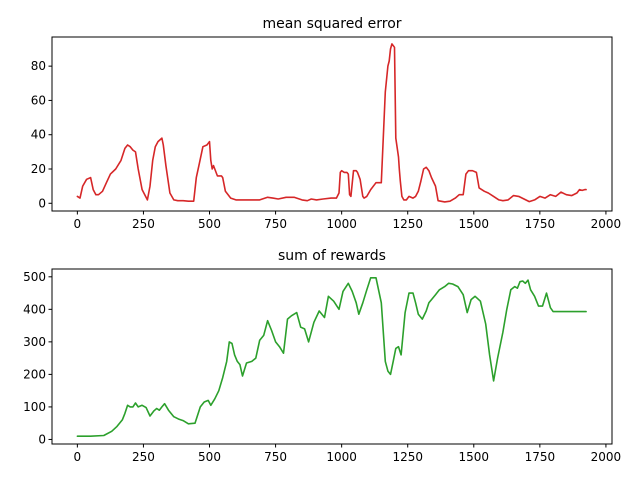 Image resolution: width=640 pixels, height=480 pixels. I want to click on rewards-title: sum of rewards, so click(332, 256).